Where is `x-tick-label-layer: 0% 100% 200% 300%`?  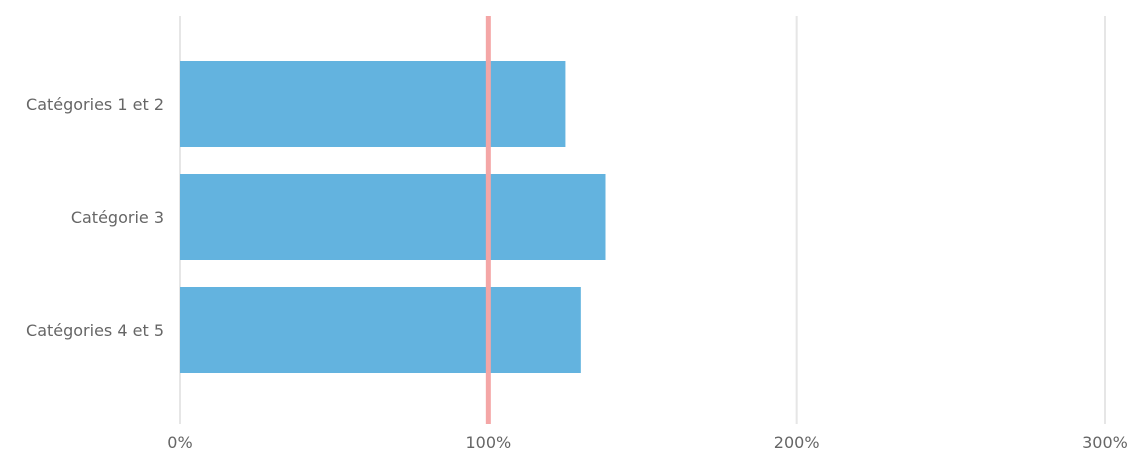
x-tick-label-layer: 0% 100% 200% 300% is located at coordinates (647, 442).